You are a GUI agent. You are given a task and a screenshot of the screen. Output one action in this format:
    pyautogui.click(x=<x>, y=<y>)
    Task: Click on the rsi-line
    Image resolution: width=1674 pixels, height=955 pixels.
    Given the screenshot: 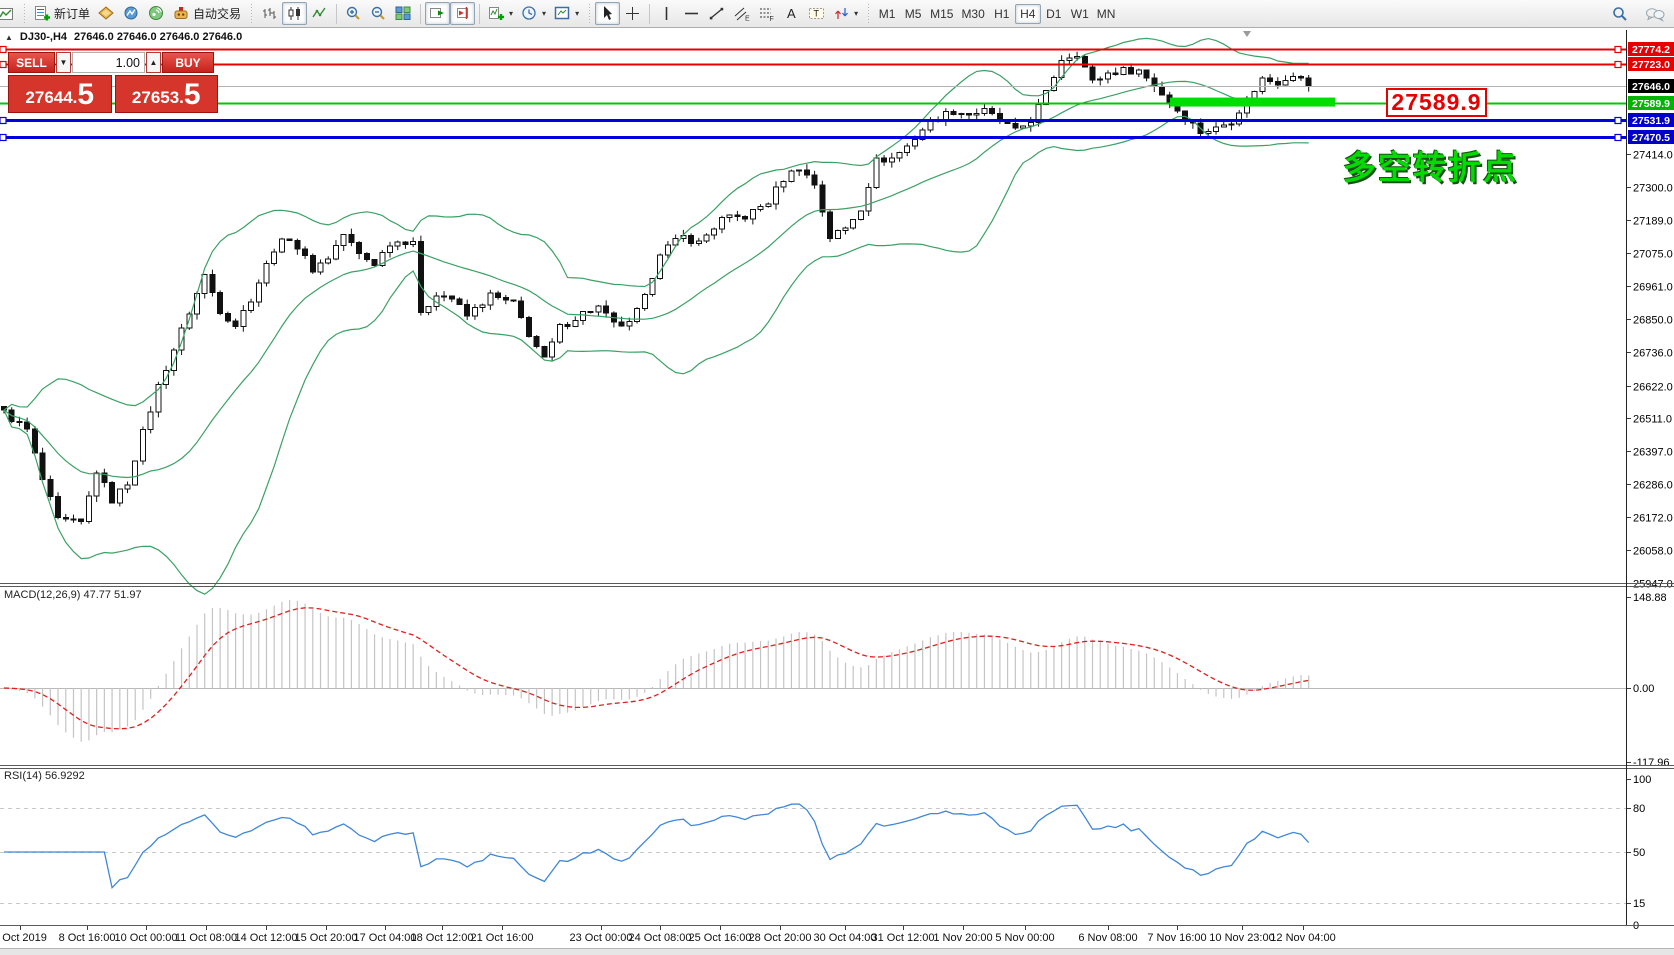 What is the action you would take?
    pyautogui.click(x=657, y=846)
    